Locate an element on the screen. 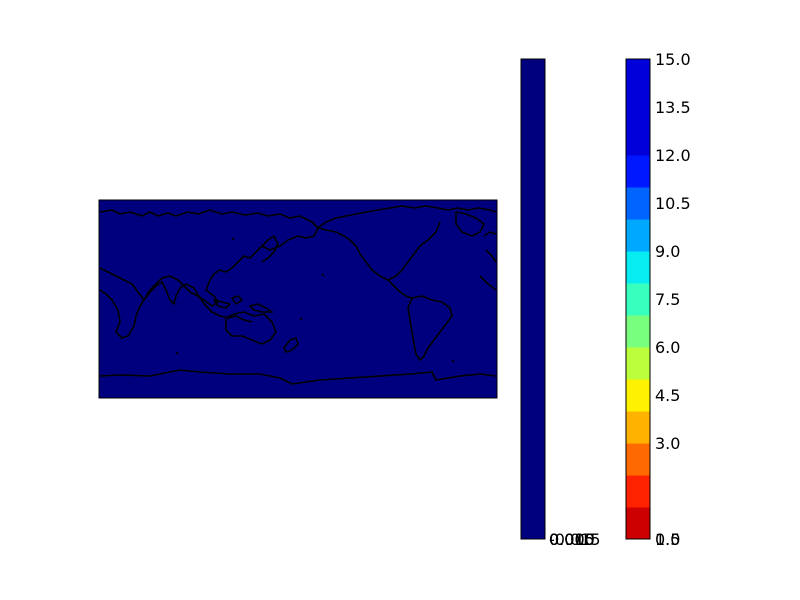 Image resolution: width=800 pixels, height=600 pixels. colorbar-2-frame is located at coordinates (638, 299).